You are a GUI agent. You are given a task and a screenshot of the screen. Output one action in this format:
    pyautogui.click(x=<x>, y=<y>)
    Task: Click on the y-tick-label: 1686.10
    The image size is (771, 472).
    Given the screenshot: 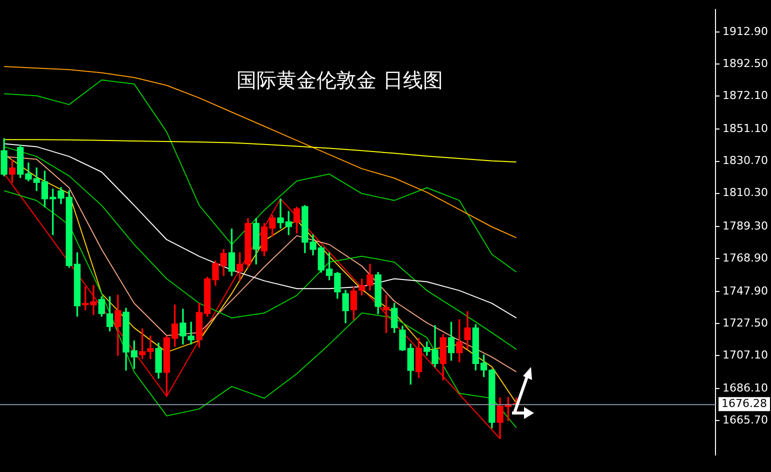 What is the action you would take?
    pyautogui.click(x=745, y=388)
    